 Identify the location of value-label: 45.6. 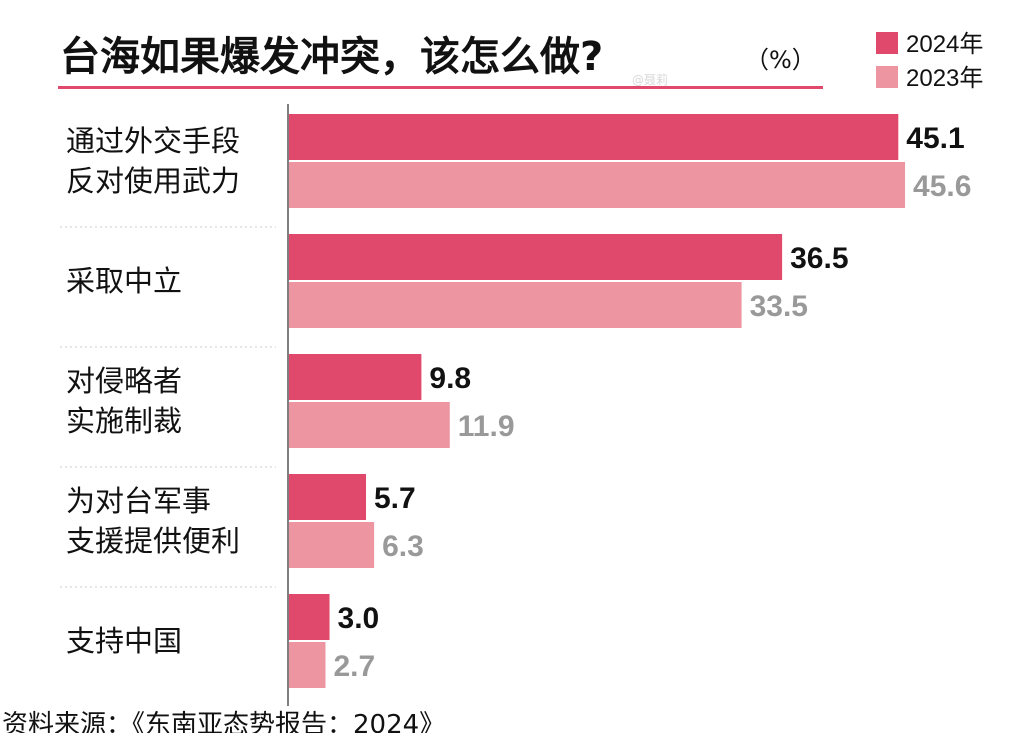
(942, 186).